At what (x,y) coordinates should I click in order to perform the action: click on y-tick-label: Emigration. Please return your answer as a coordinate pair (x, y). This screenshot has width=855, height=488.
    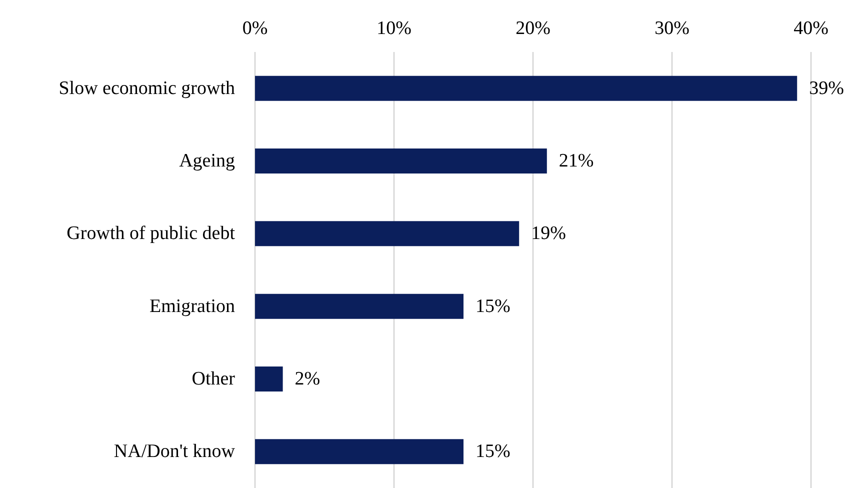
    Looking at the image, I should click on (193, 306).